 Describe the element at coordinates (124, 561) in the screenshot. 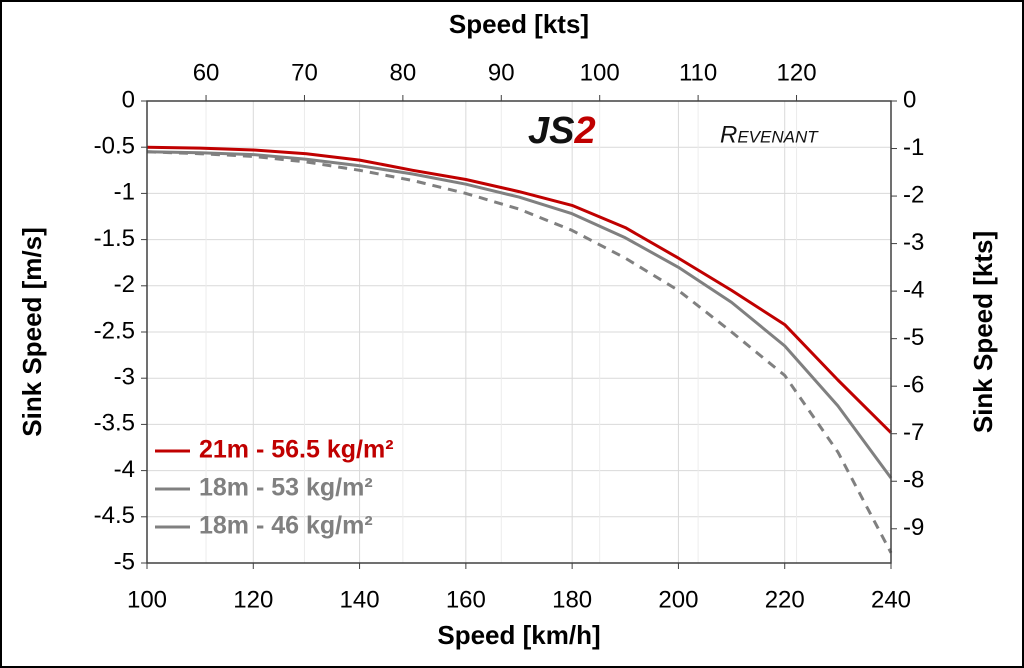

I see `y-tick-label: -5` at that location.